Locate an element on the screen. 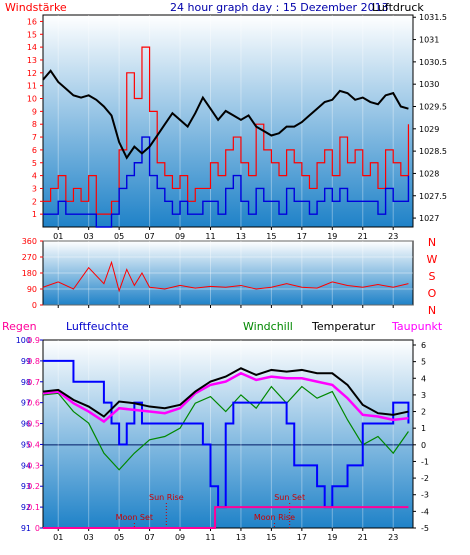  direction-tick-label: 0 is located at coordinates (34, 305).